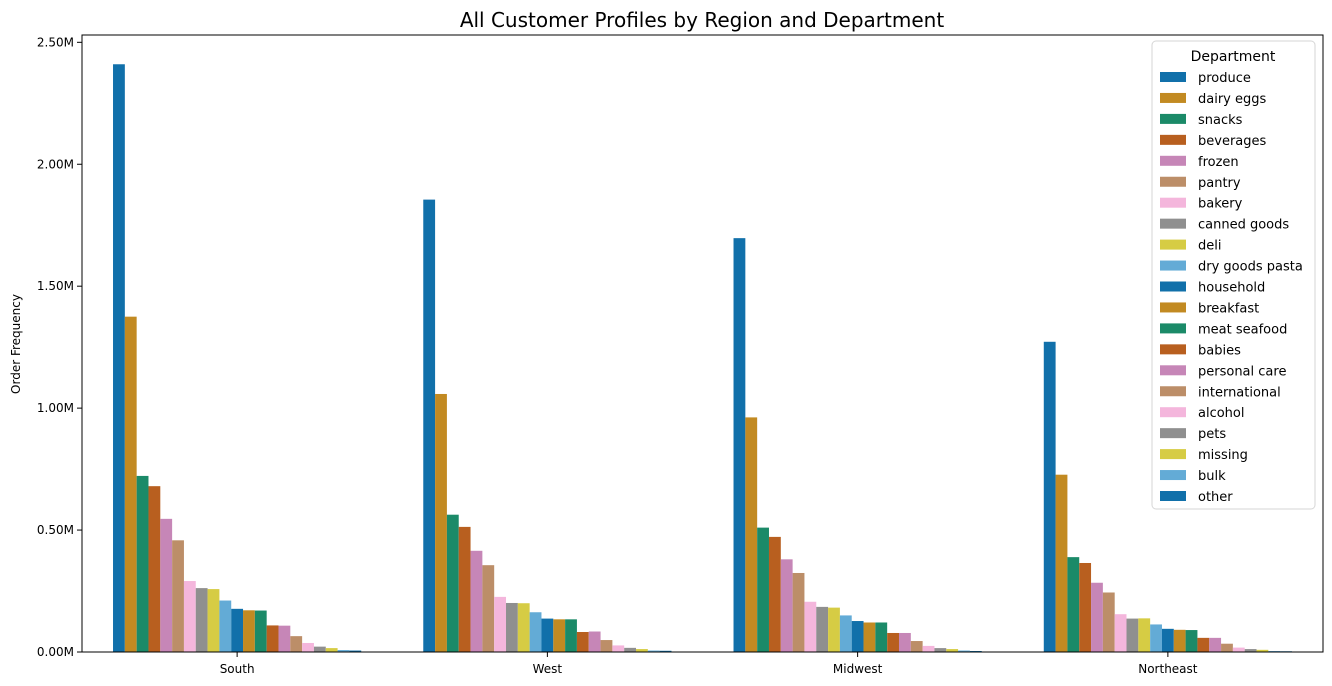  What do you see at coordinates (55, 530) in the screenshot?
I see `y-tick-label: 0.50M` at bounding box center [55, 530].